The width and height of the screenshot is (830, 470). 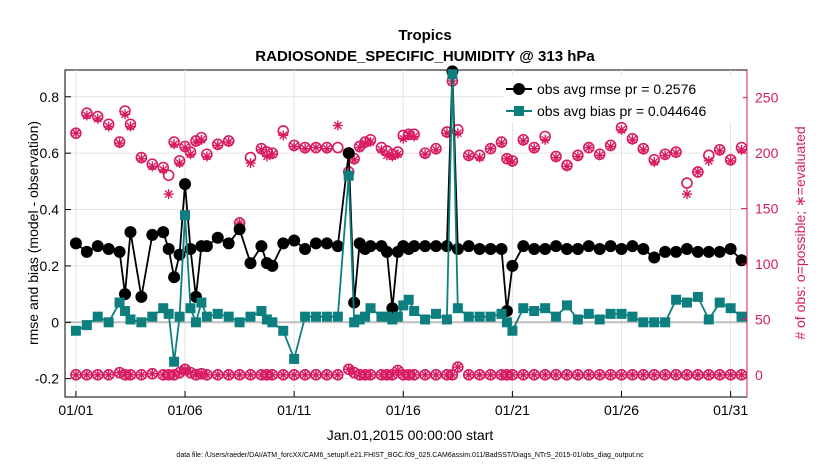 What do you see at coordinates (403, 410) in the screenshot?
I see `x-tick-label: 01/16` at bounding box center [403, 410].